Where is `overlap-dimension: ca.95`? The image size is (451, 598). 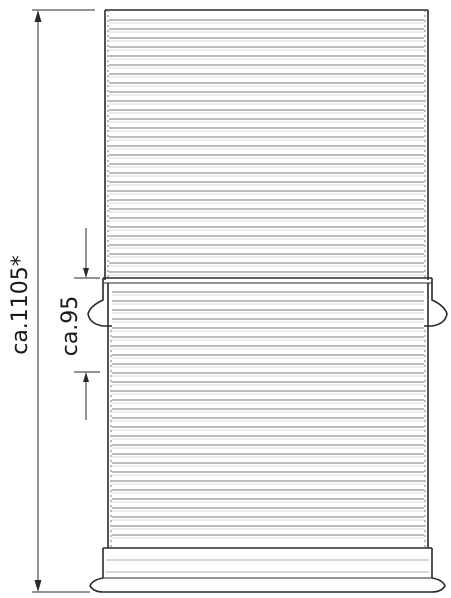
overlap-dimension: ca.95 is located at coordinates (79, 324).